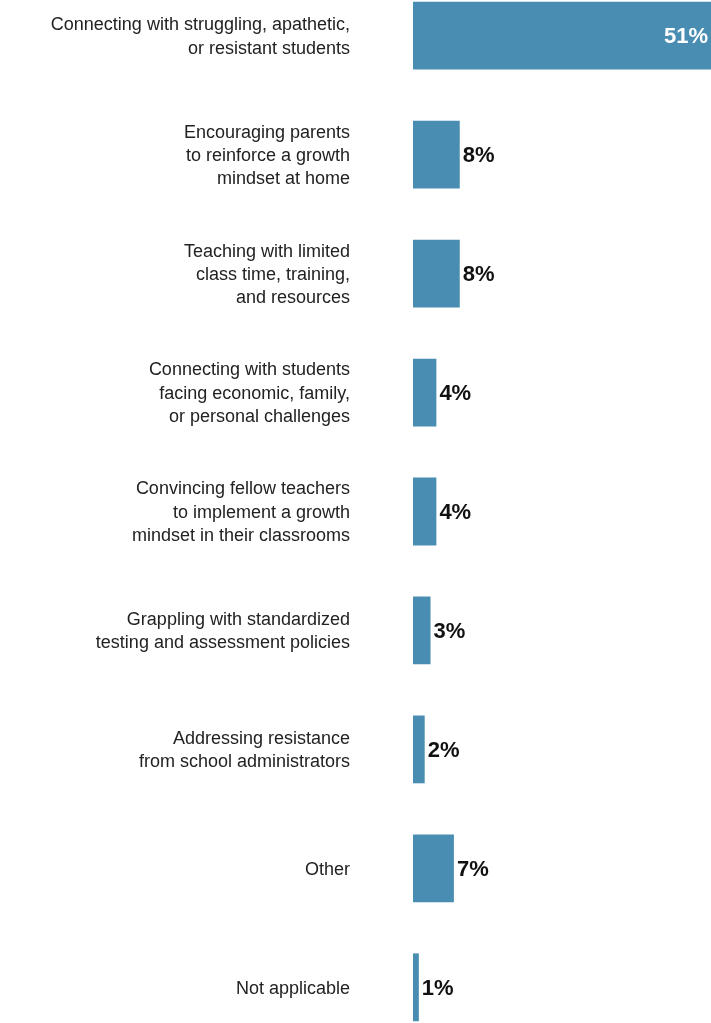 The height and width of the screenshot is (1023, 711). What do you see at coordinates (222, 631) in the screenshot?
I see `y-tick-label: Grappling with standardized testing and assessment policies` at bounding box center [222, 631].